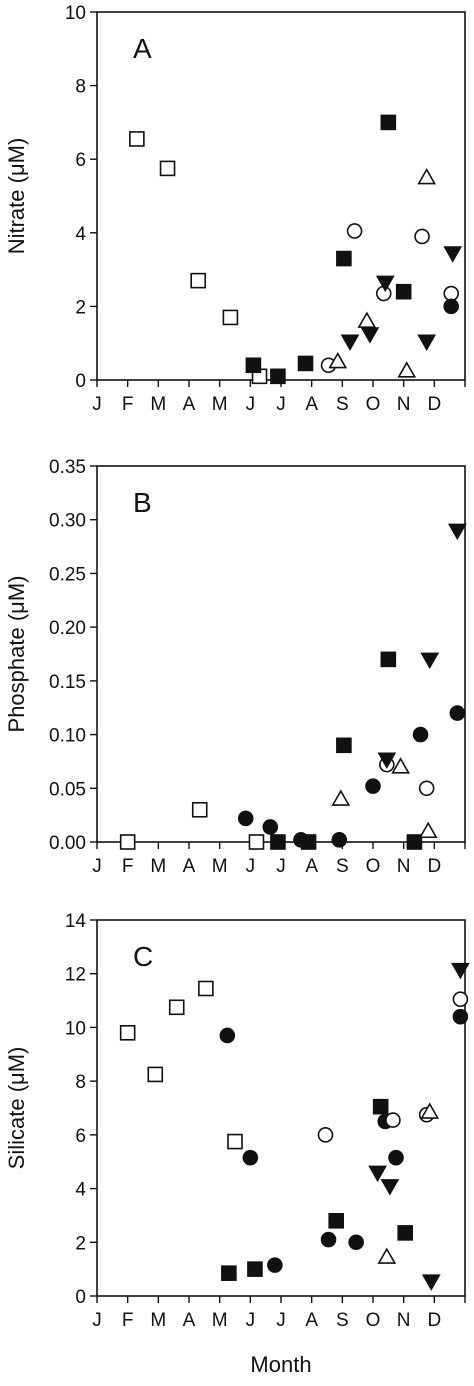  Describe the element at coordinates (67, 628) in the screenshot. I see `y-tick-label: 0.20` at that location.